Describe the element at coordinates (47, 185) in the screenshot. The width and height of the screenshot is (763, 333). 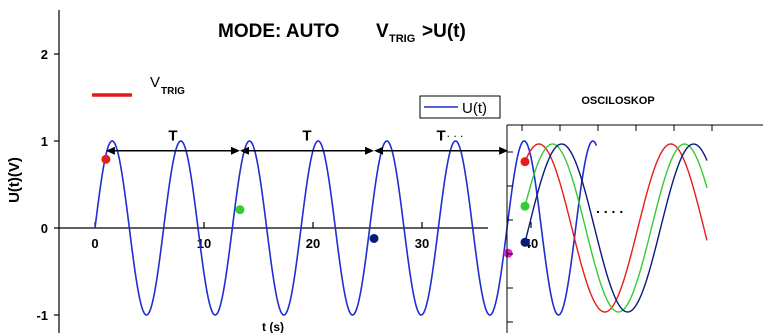
I see `y-ticks: -1 0 1 2` at that location.